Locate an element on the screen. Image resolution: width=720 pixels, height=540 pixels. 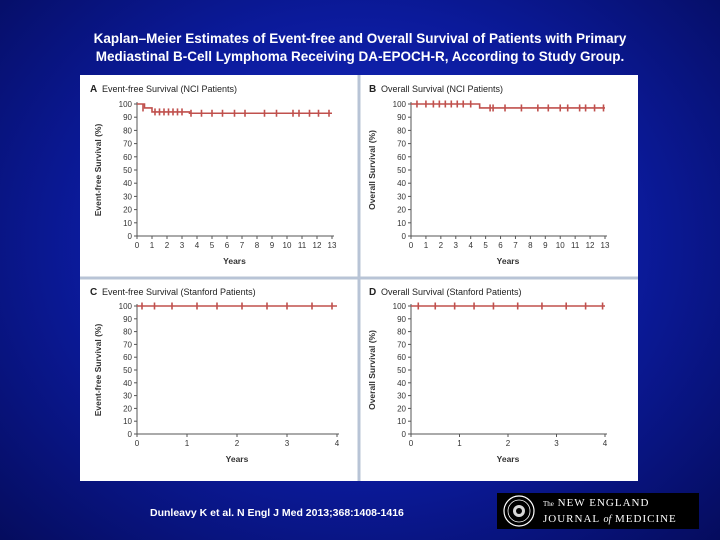
panel-d-y-tick-label: 10 is located at coordinates (401, 421).